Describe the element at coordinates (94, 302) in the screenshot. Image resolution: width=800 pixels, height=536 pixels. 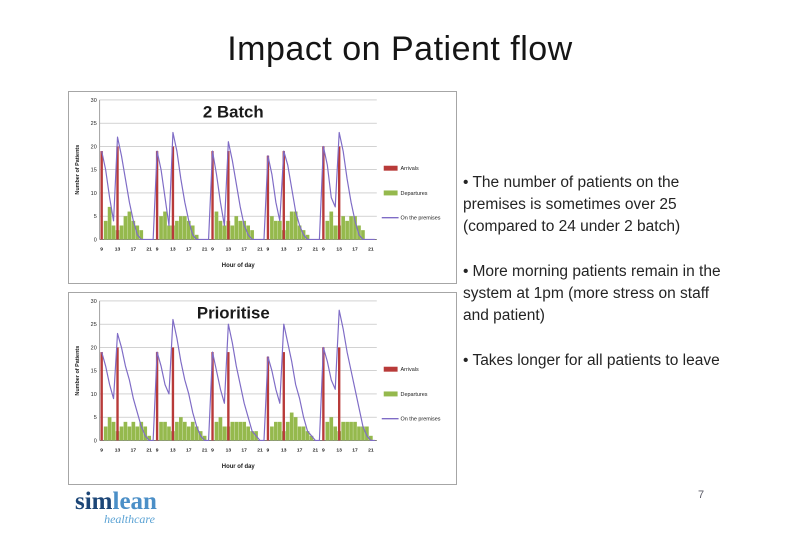
I see `y-tick-label: 30` at that location.